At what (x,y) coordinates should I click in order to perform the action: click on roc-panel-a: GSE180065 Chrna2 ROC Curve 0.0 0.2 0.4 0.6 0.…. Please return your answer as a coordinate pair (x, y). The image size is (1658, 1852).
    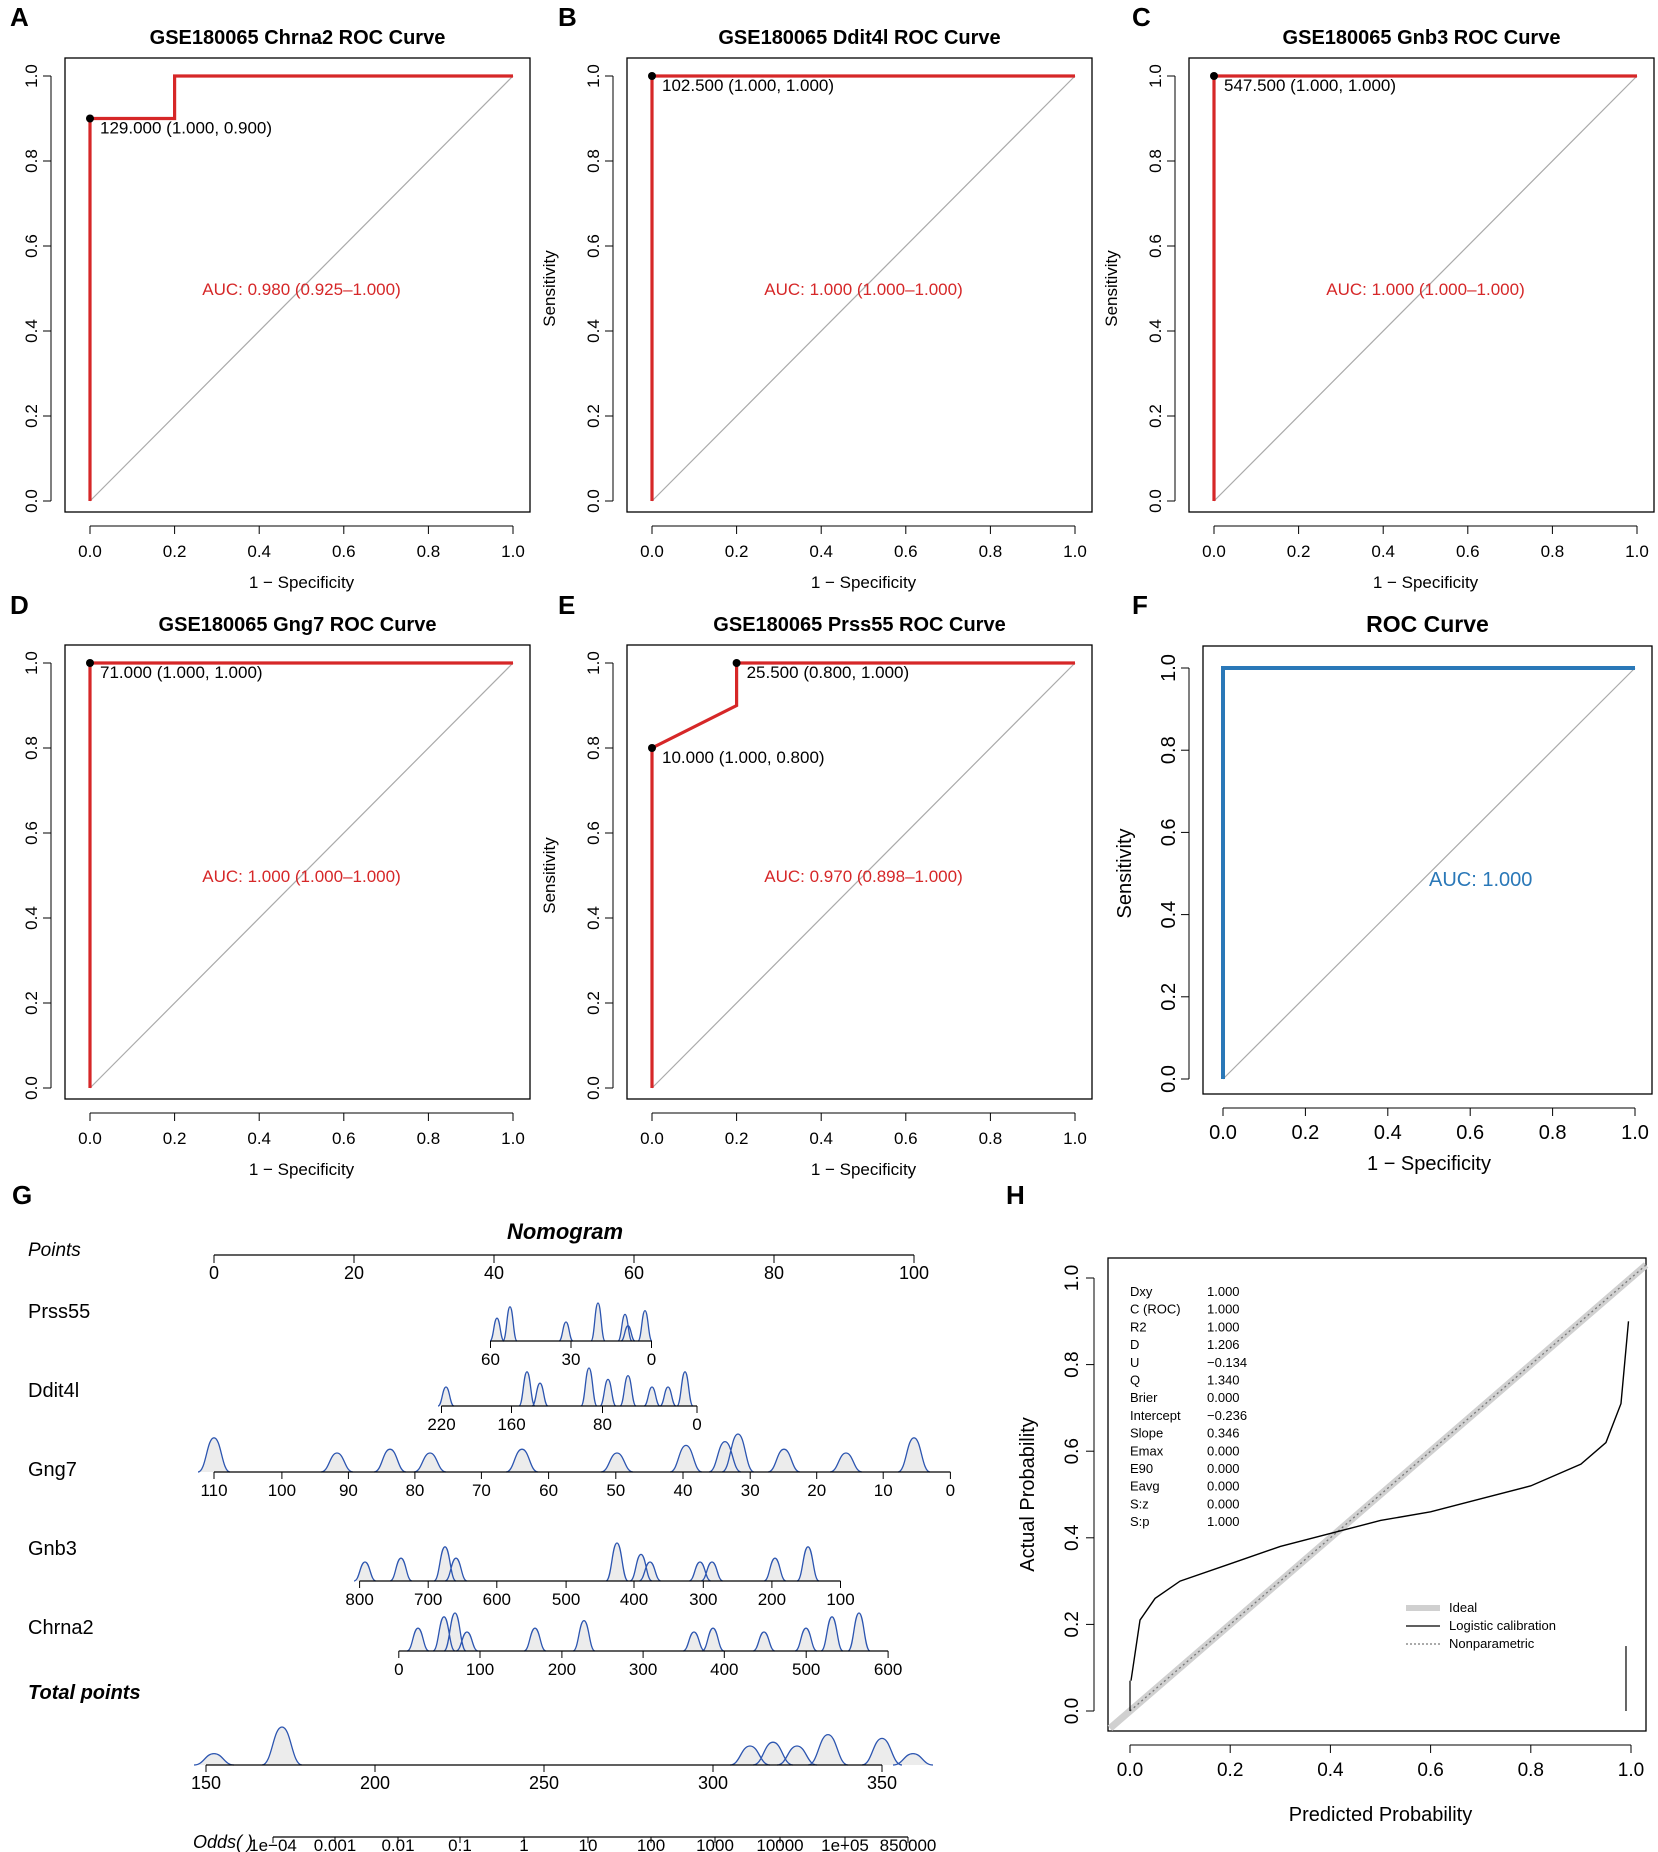
    Looking at the image, I should click on (276, 309).